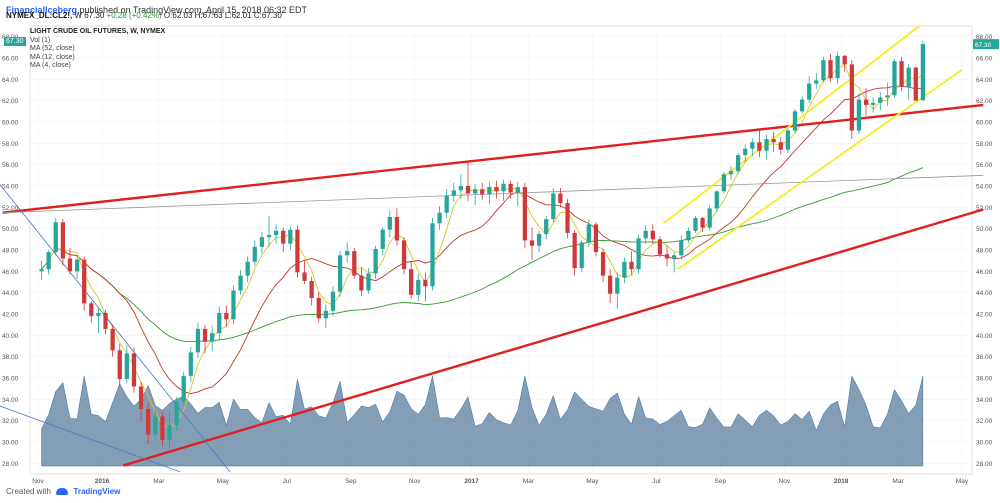 Image resolution: width=1000 pixels, height=503 pixels. I want to click on y-tick-label: 60.00, so click(984, 123).